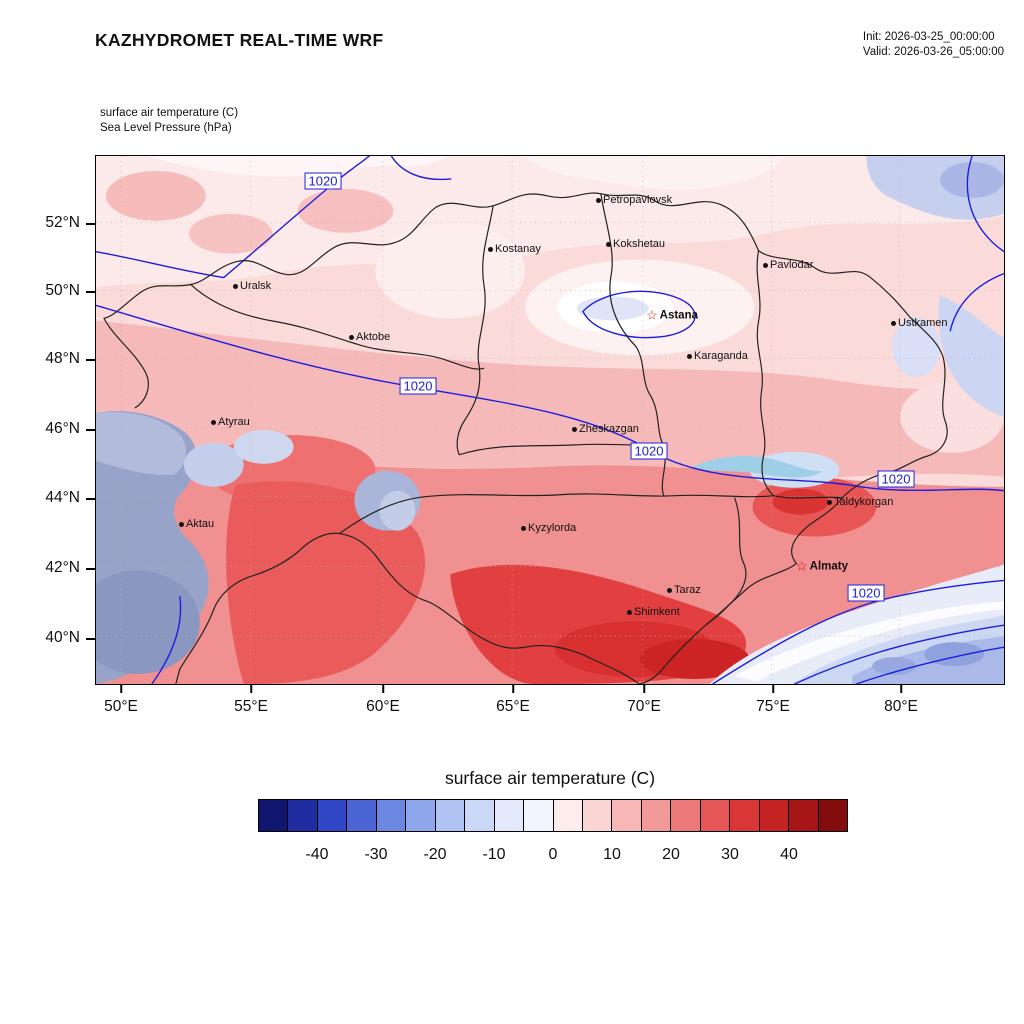 The height and width of the screenshot is (1024, 1024). I want to click on capital-marker-almaty: ☆ Almaty, so click(822, 566).